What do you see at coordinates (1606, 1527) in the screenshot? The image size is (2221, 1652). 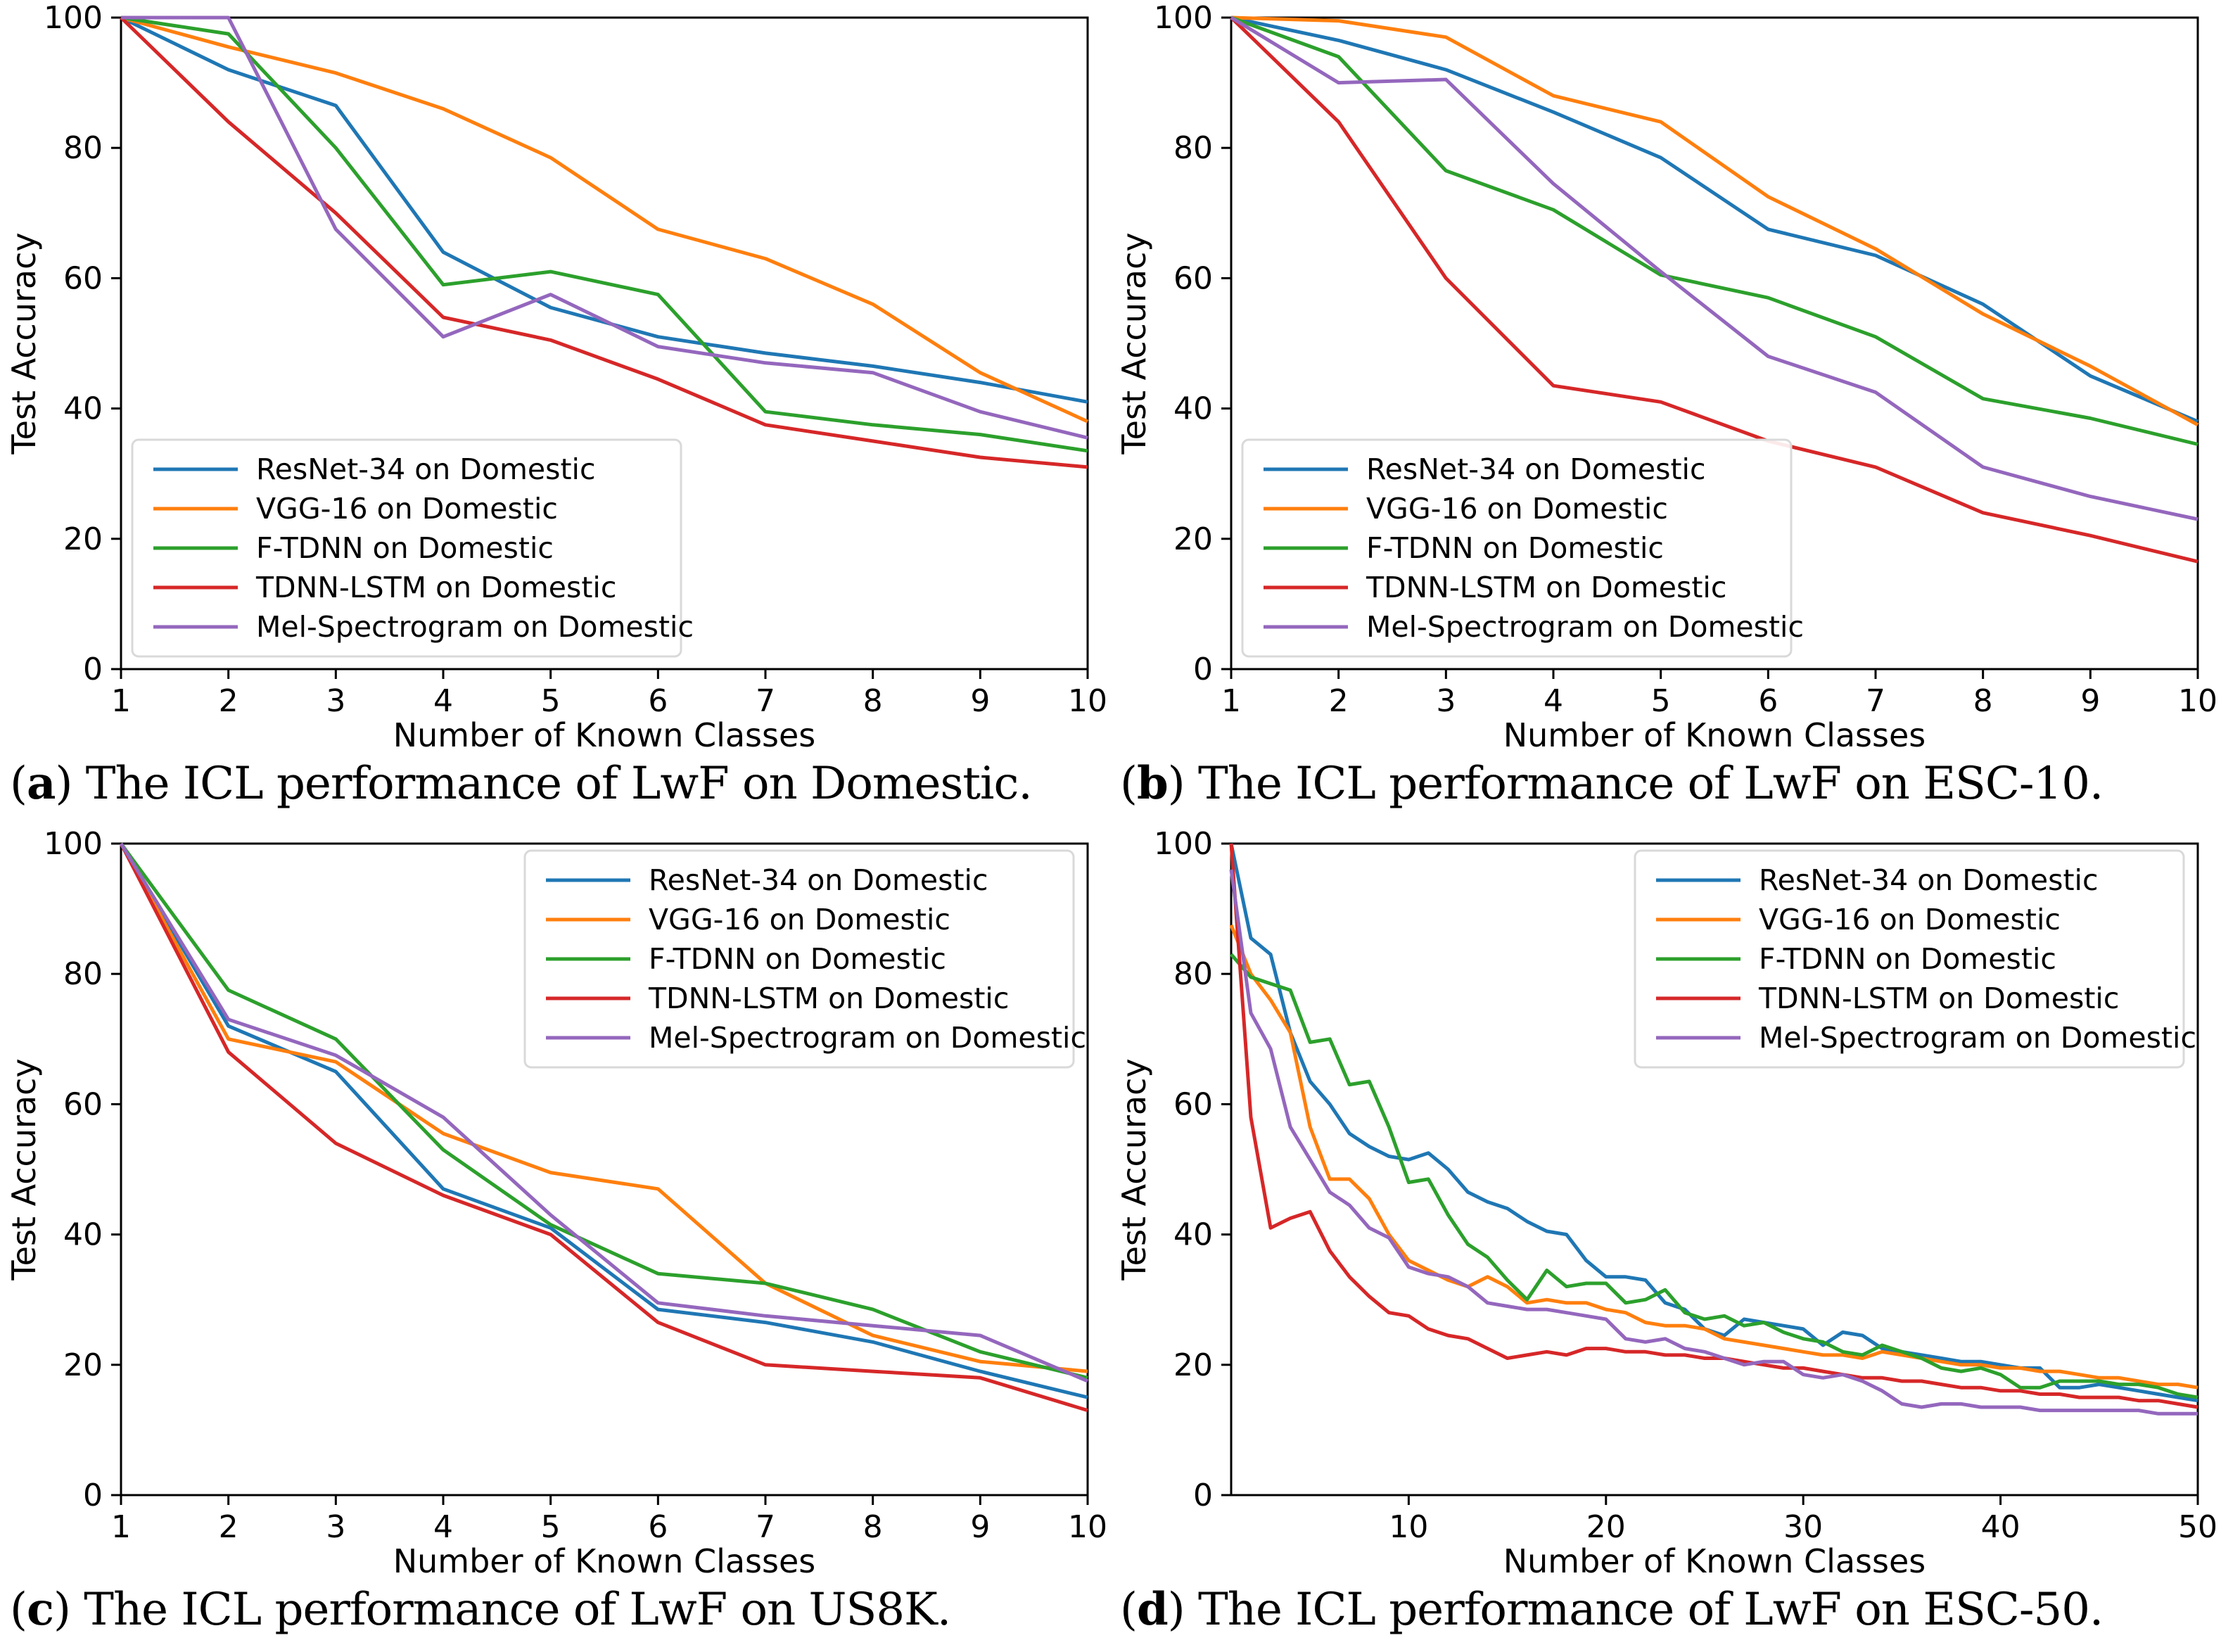 I see `x-axis-tick-label: 20` at bounding box center [1606, 1527].